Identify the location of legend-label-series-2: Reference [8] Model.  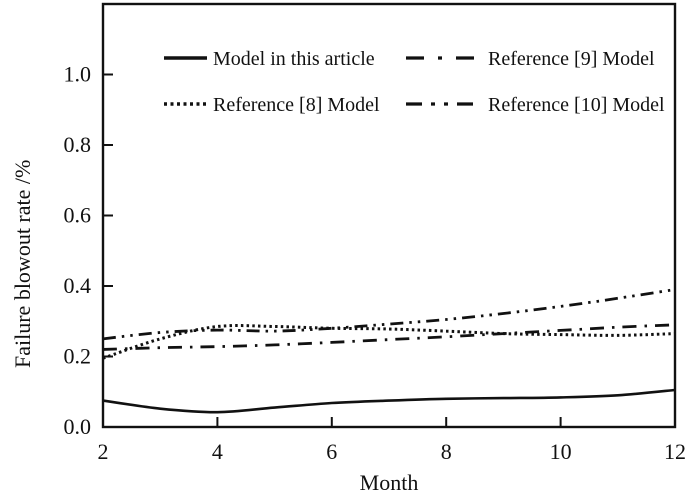
(296, 105).